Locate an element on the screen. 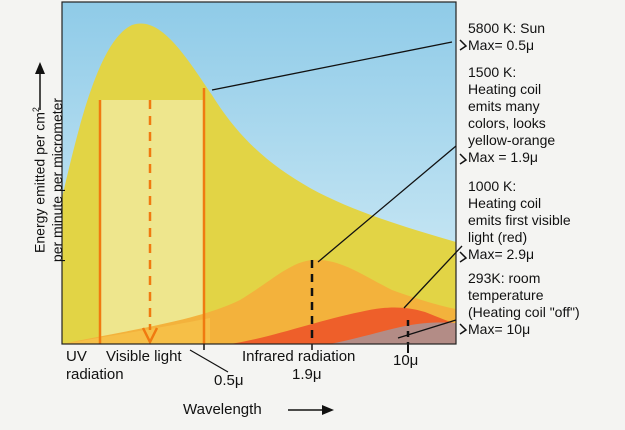 This screenshot has width=625, height=430. bracket-293k is located at coordinates (463, 329).